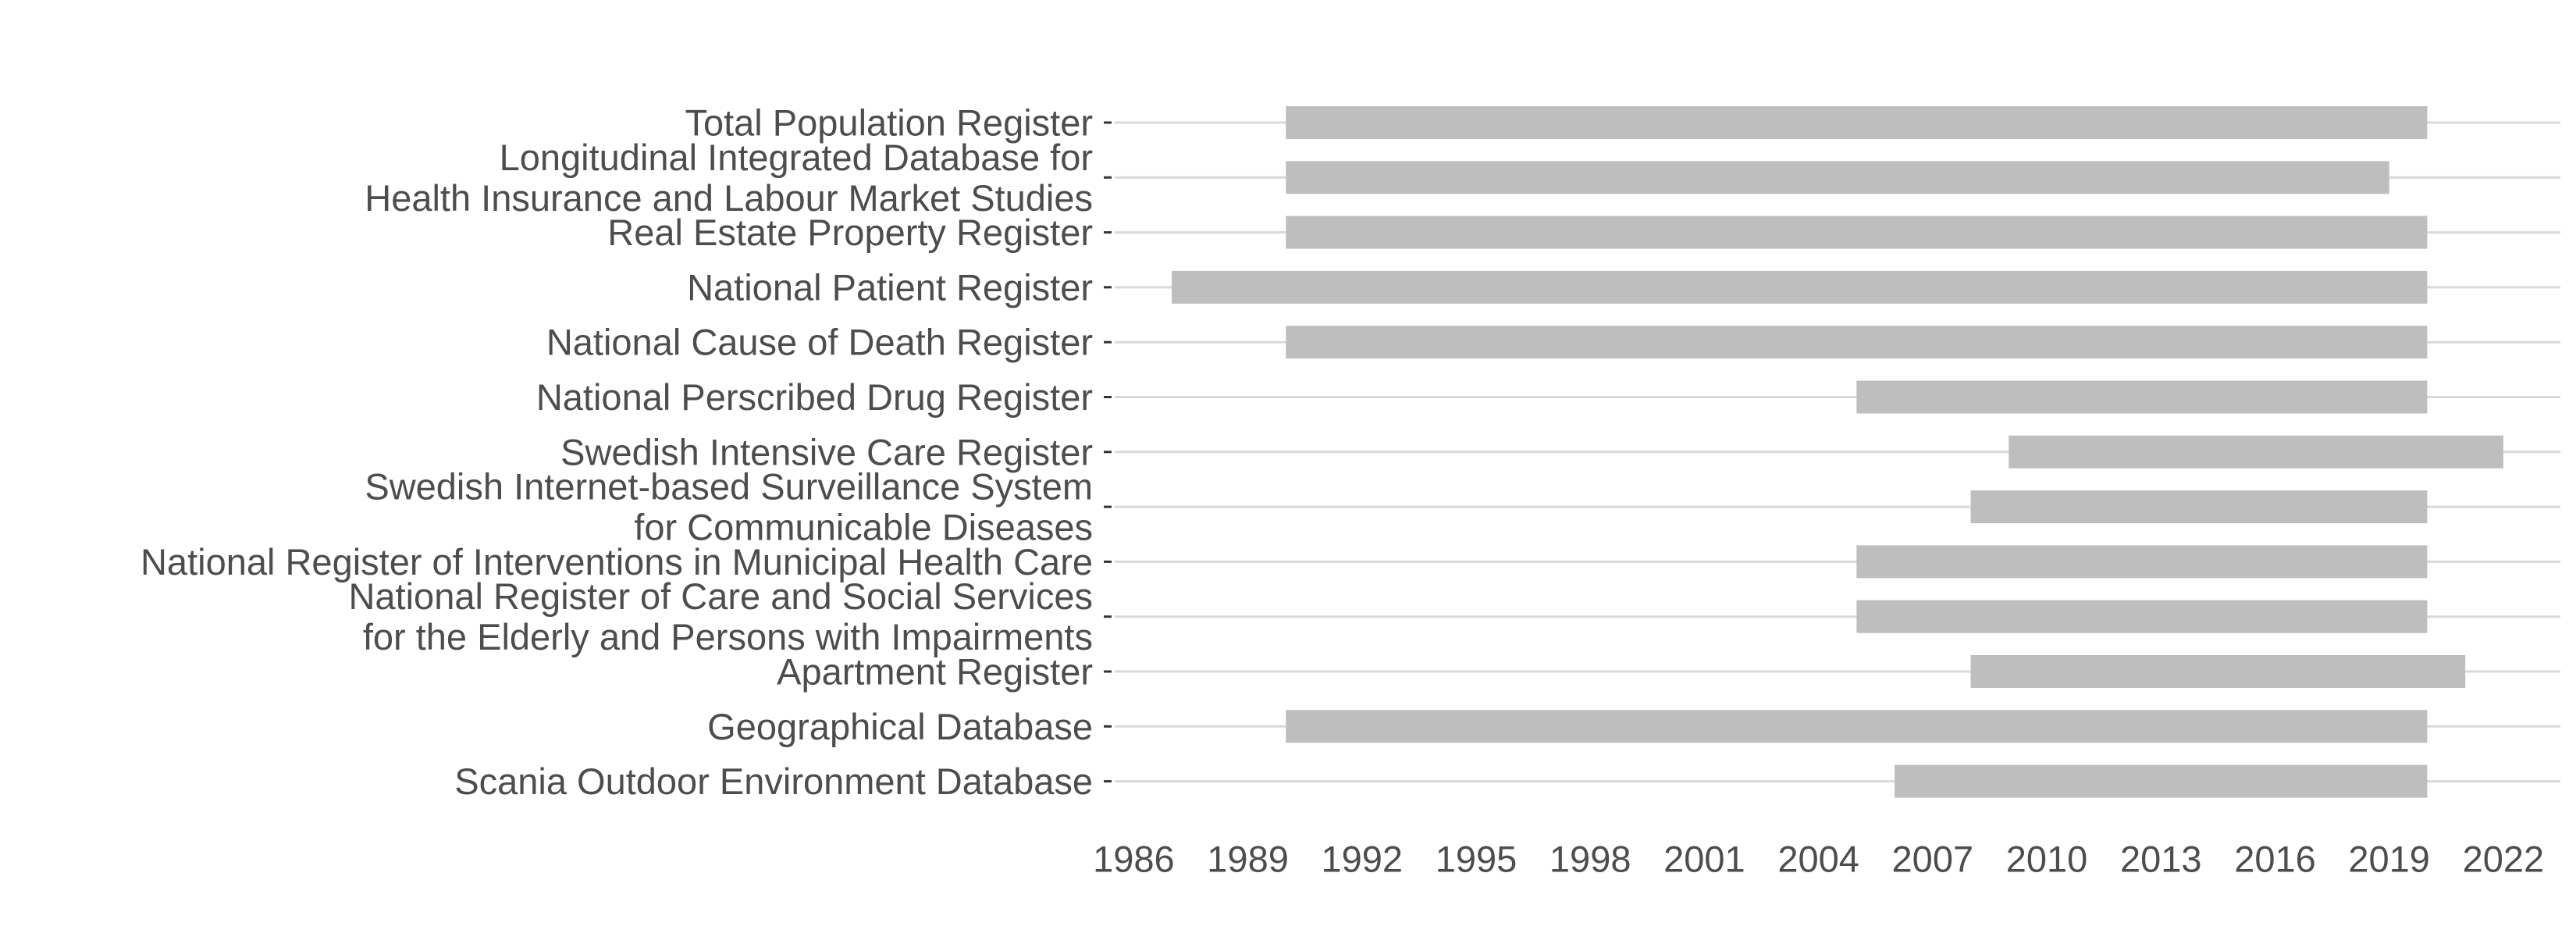  What do you see at coordinates (2275, 859) in the screenshot?
I see `x-tick-label: 2016` at bounding box center [2275, 859].